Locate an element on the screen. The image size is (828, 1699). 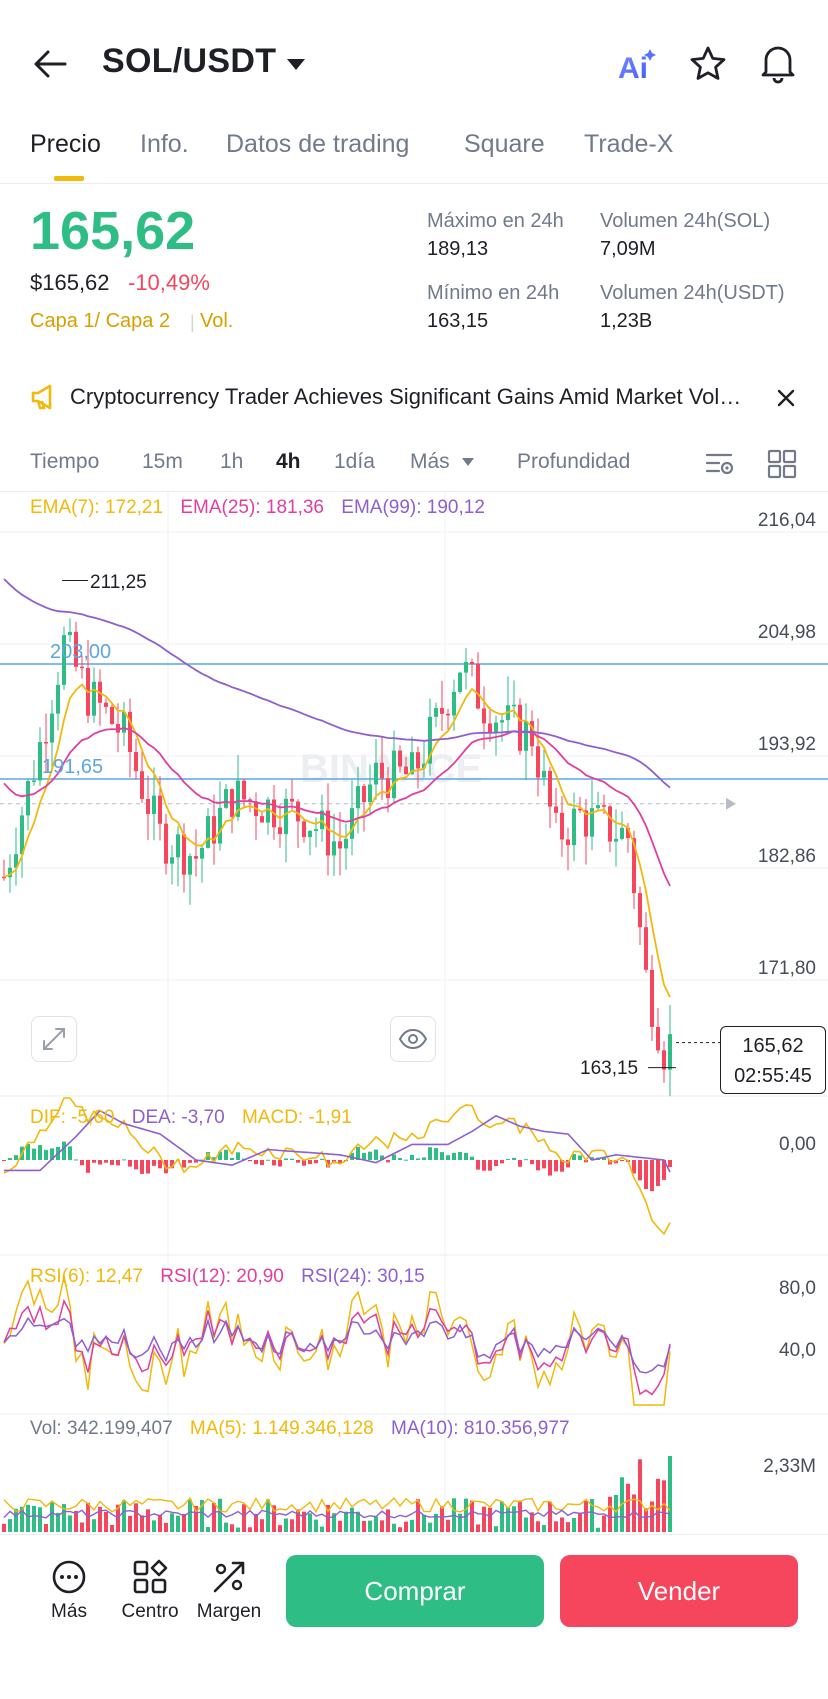
sell-button: Vender is located at coordinates (679, 1591).